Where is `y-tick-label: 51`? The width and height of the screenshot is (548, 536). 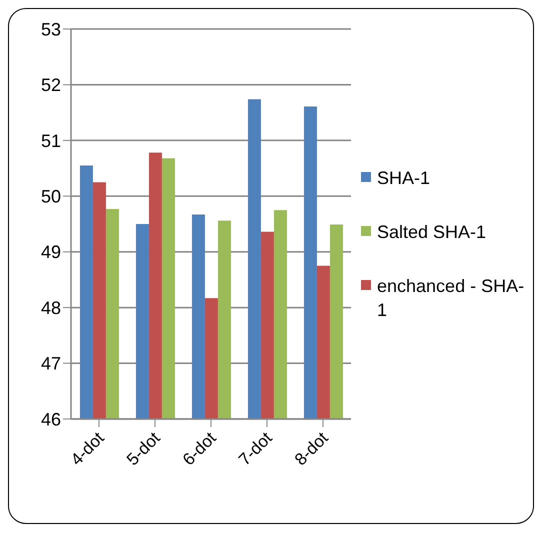 y-tick-label: 51 is located at coordinates (50, 140).